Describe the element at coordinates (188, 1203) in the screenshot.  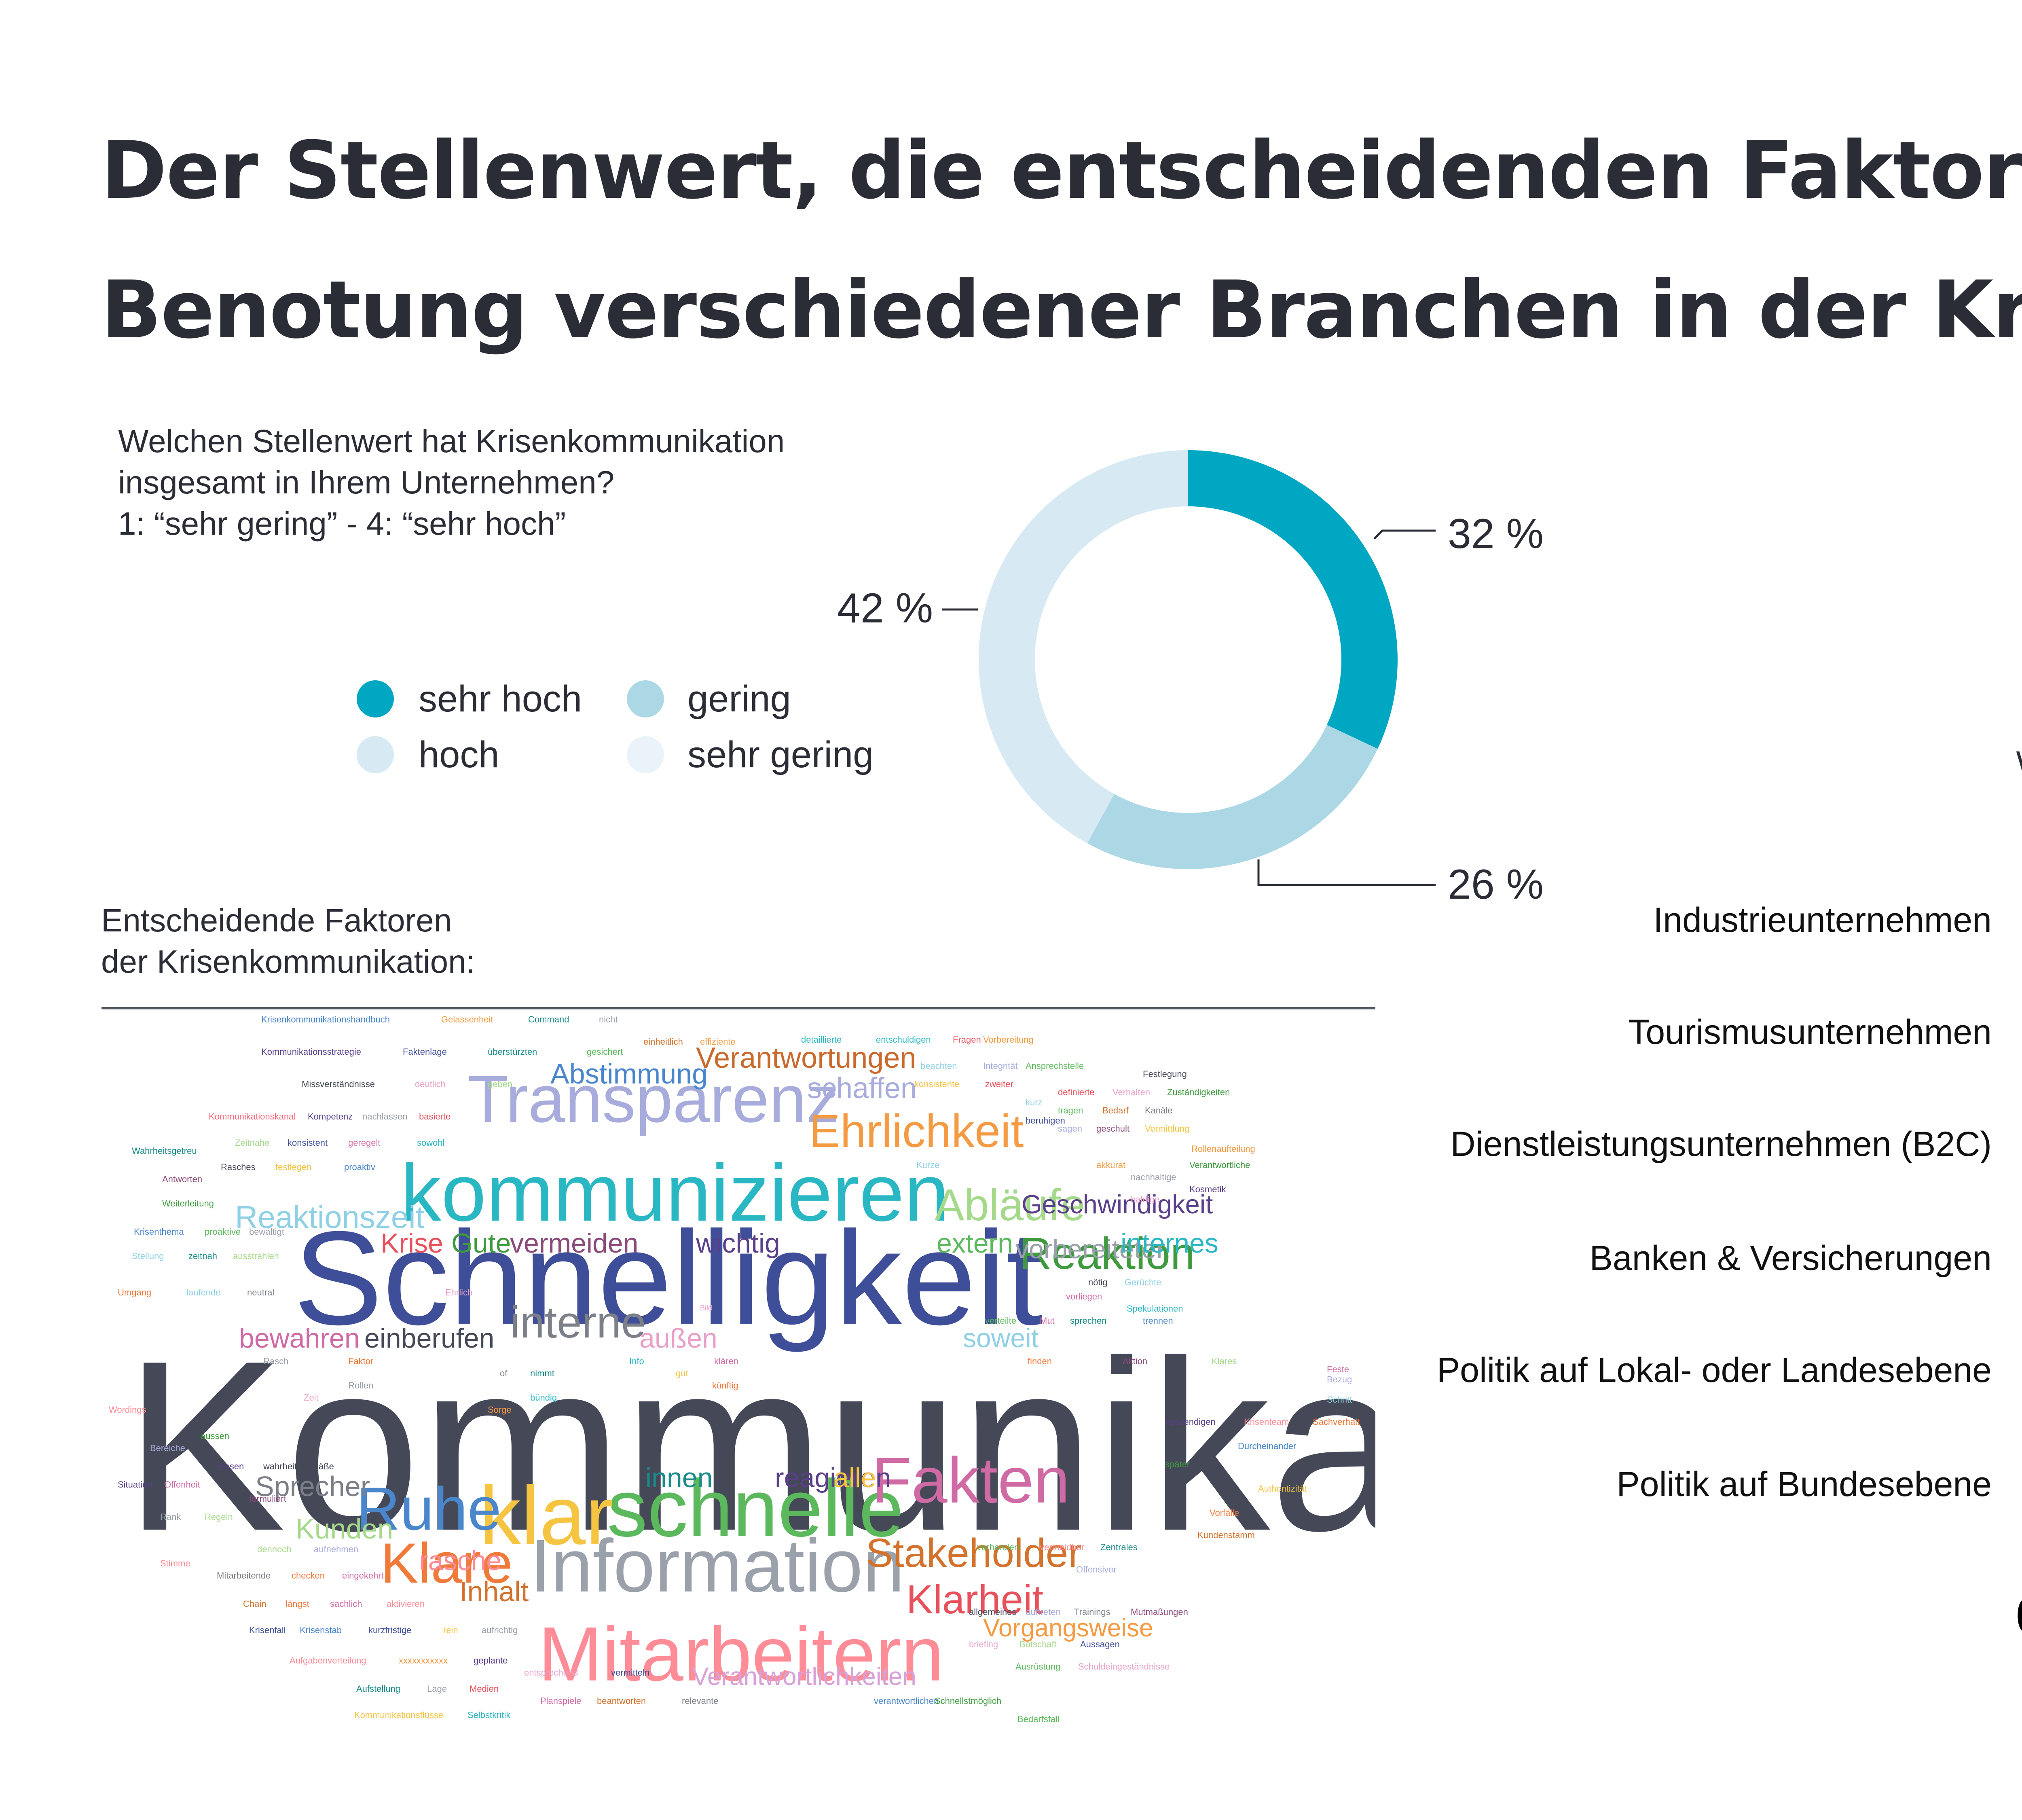
I see `wordcloud-word-weiterleitung: Weiterleitung` at that location.